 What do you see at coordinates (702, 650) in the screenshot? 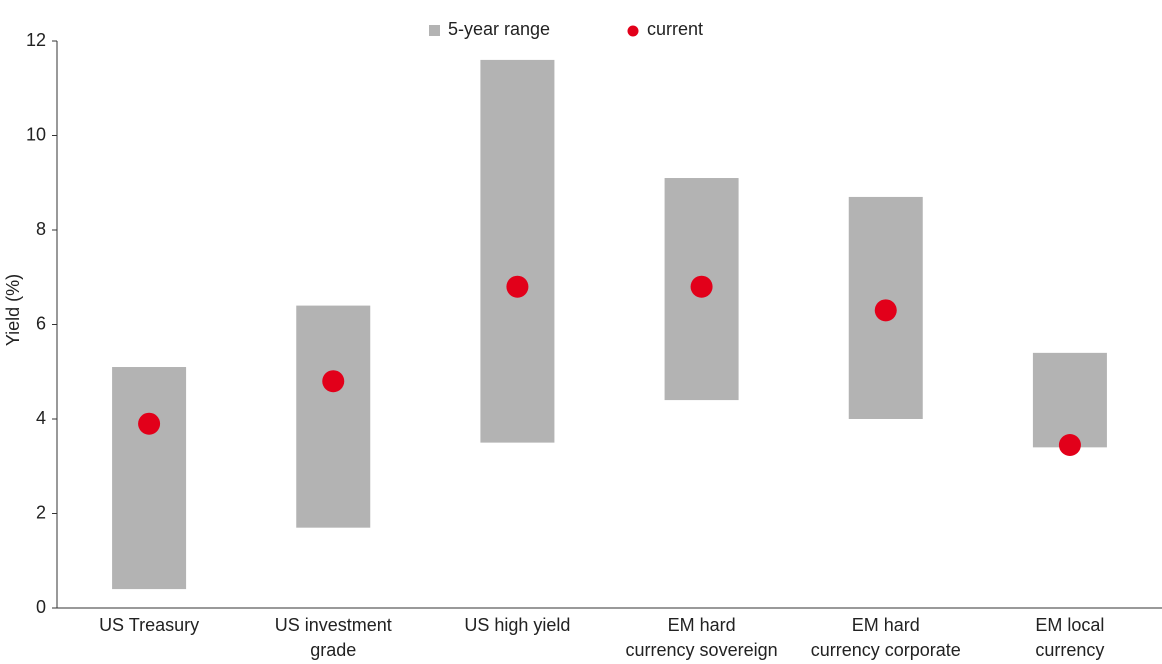
I see `x-tick-label: currency sovereign` at bounding box center [702, 650].